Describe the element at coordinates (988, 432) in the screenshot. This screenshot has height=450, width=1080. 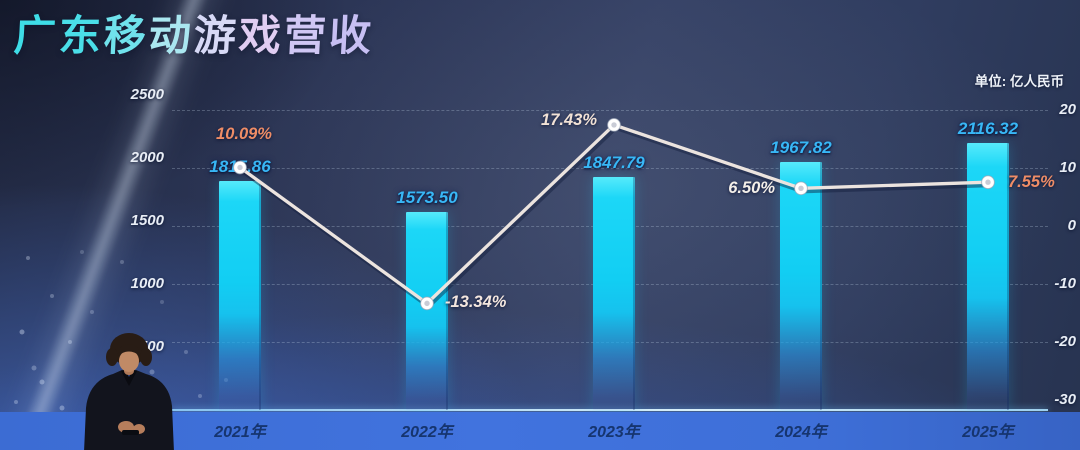
I see `x-axis-year-label: 2025年` at that location.